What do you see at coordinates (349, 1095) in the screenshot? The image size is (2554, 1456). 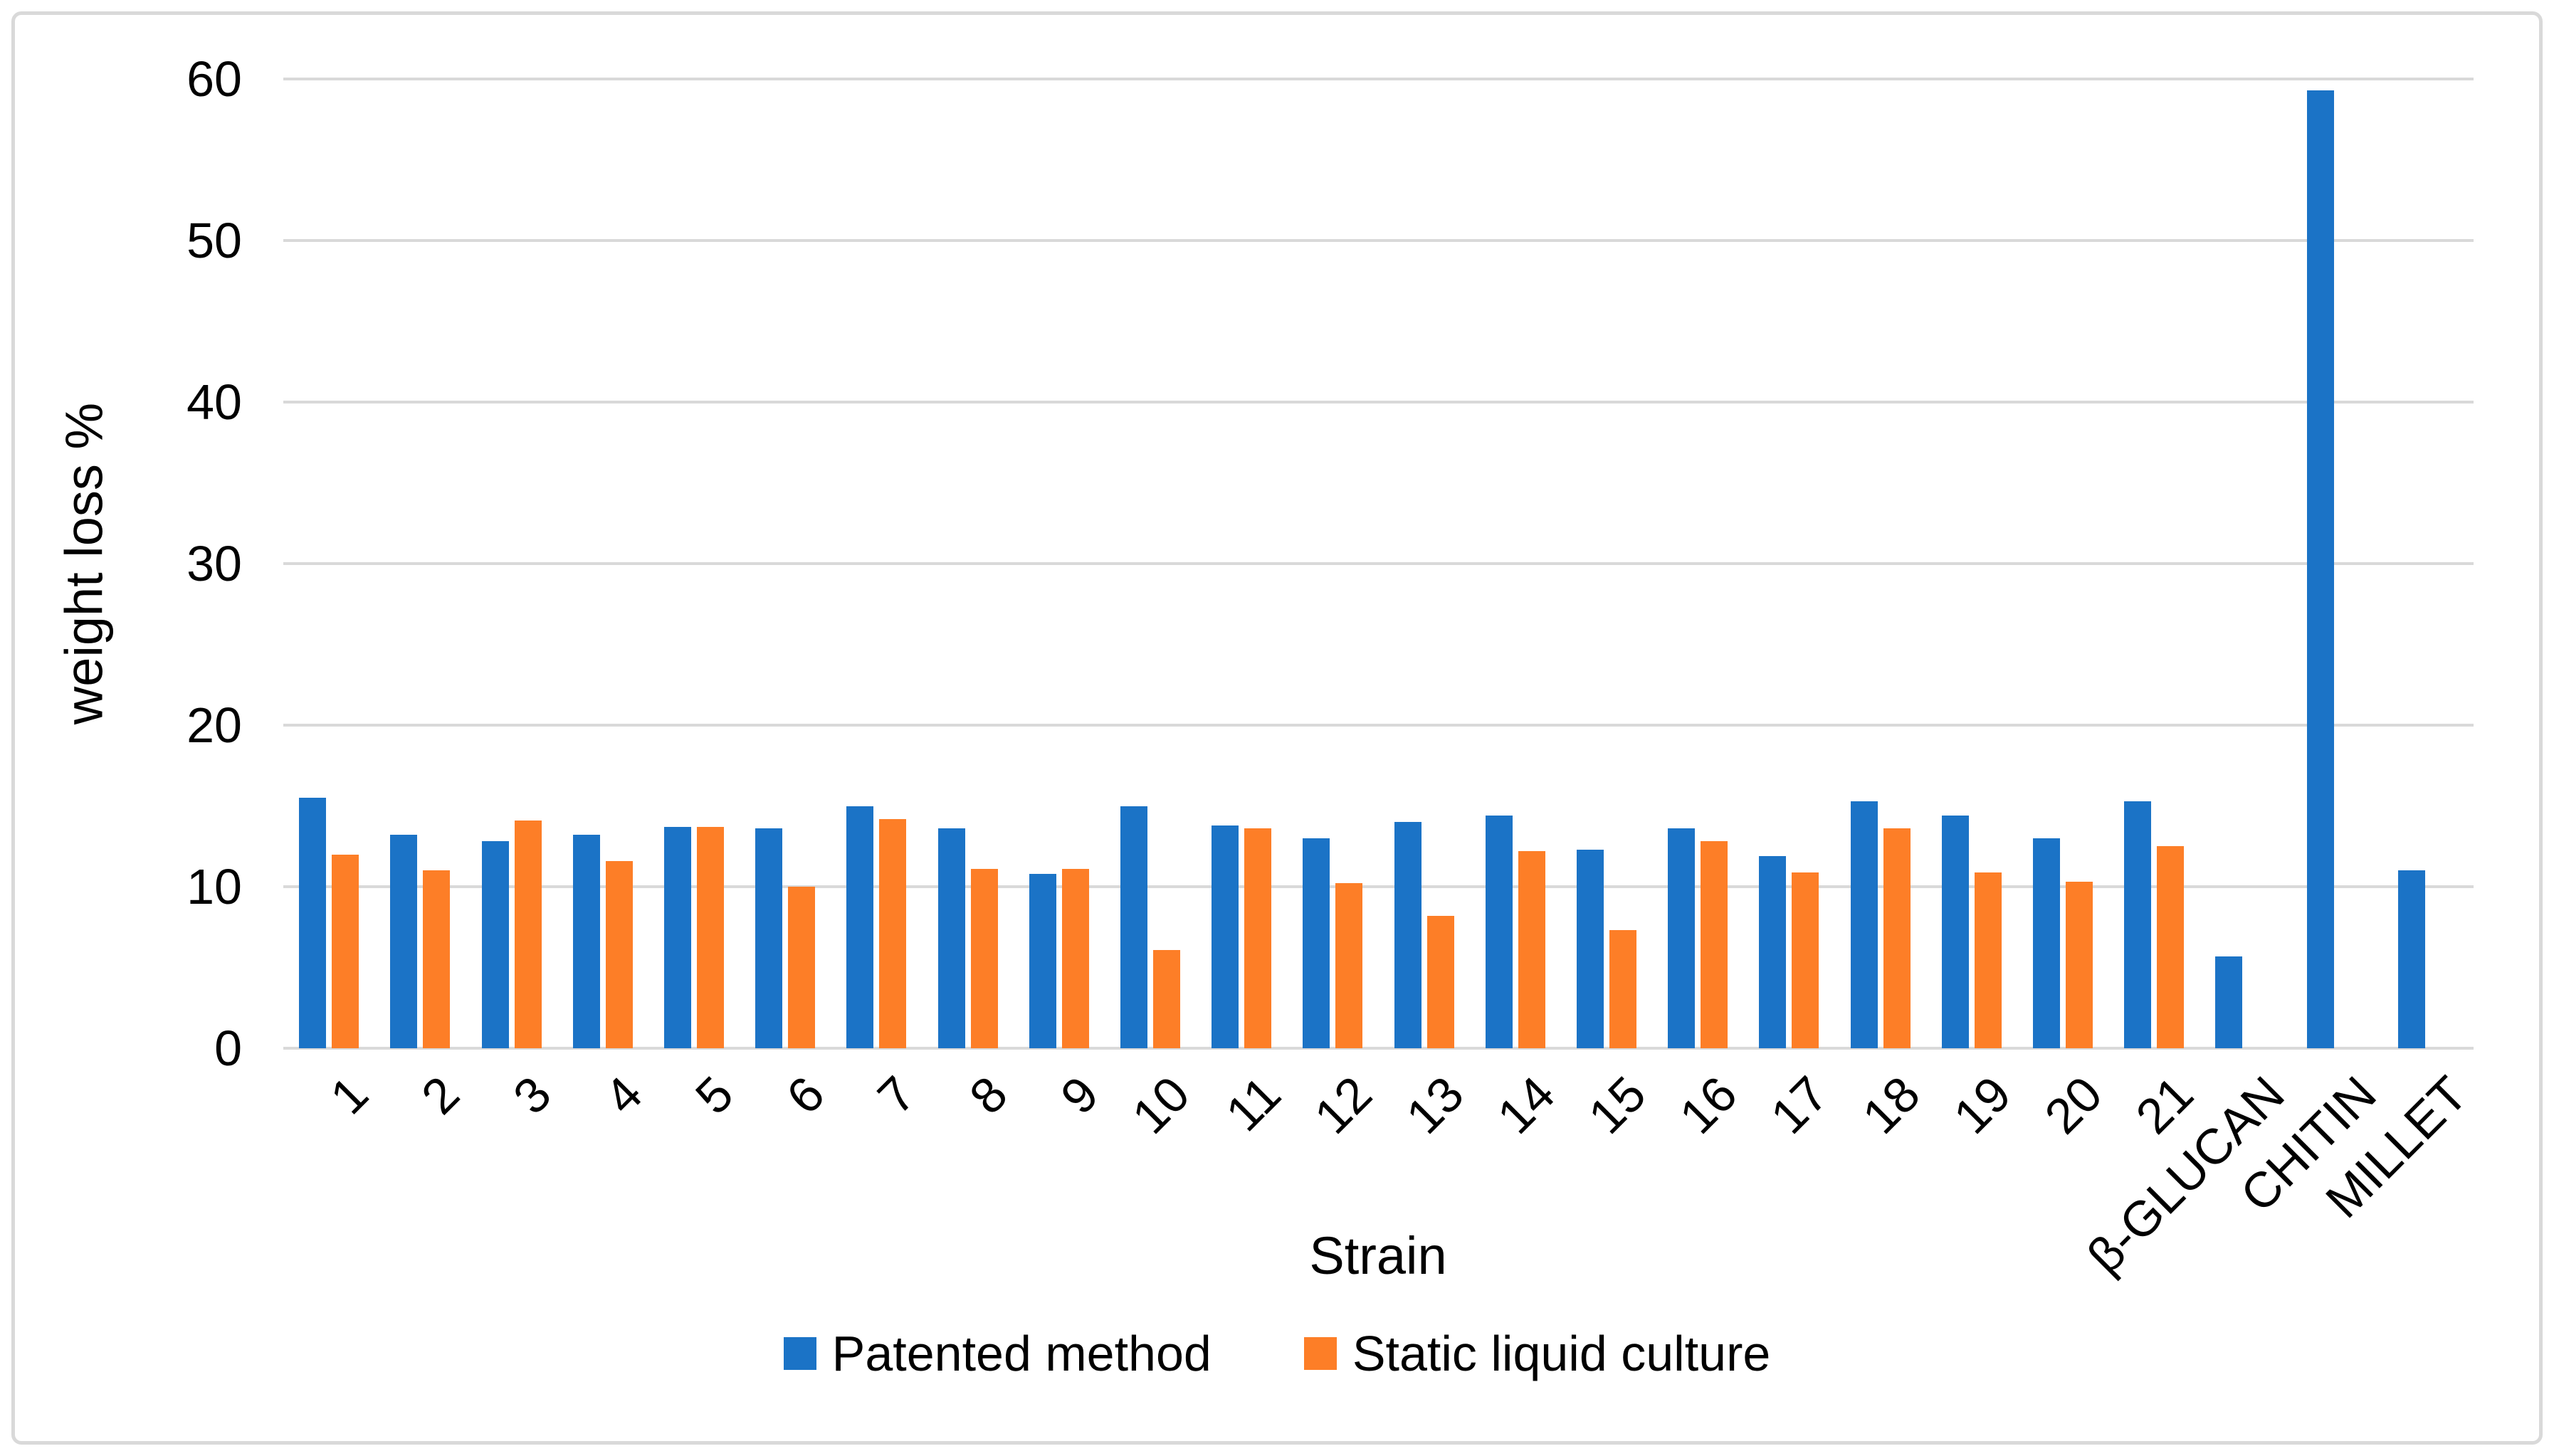 I see `x-tick-label-1: 1` at bounding box center [349, 1095].